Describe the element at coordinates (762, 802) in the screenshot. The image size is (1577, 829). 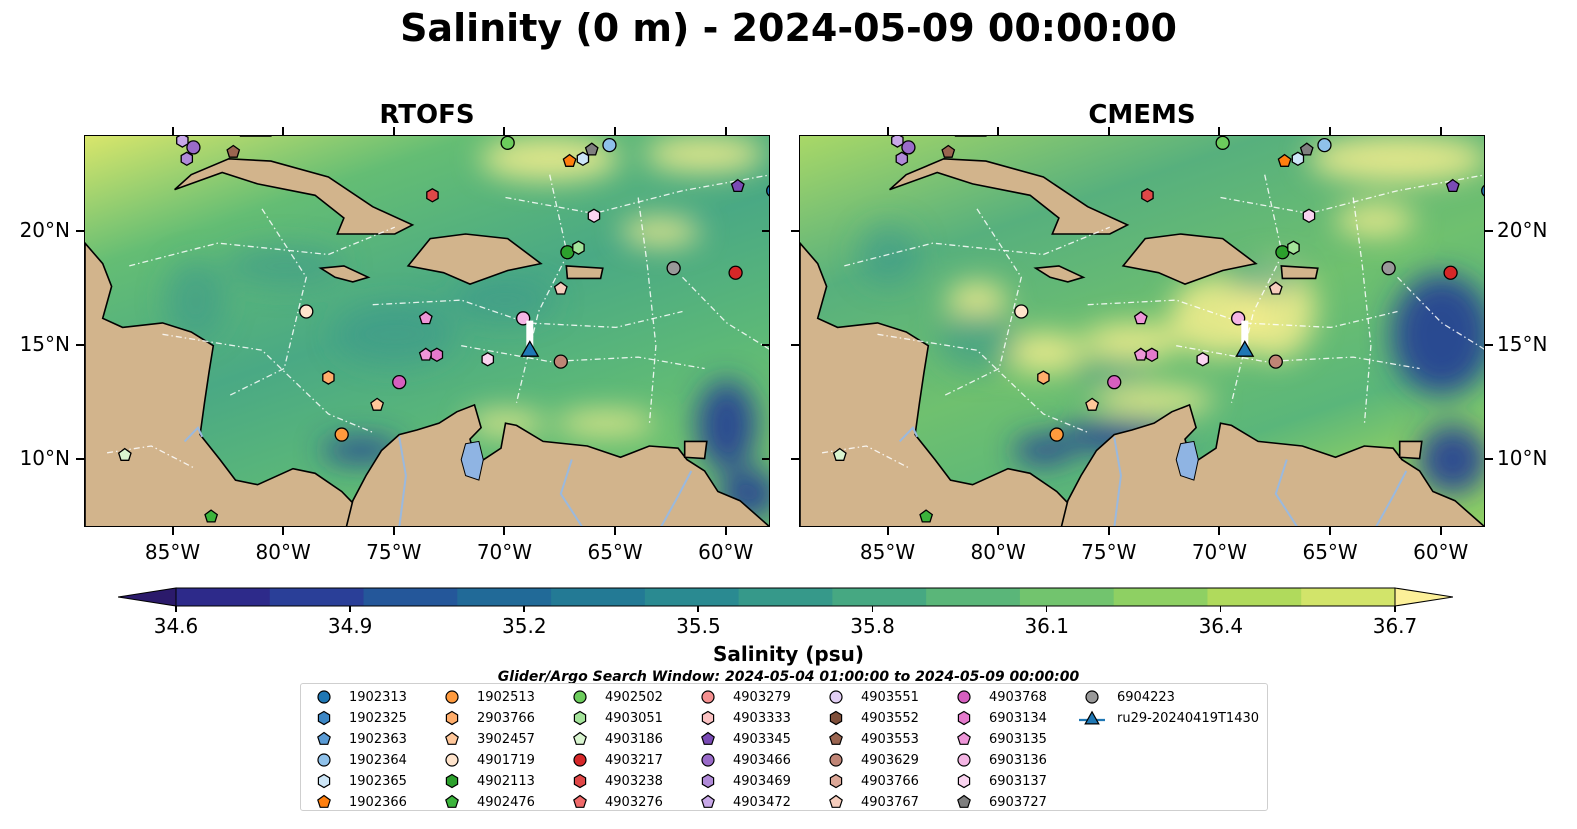
I see `legend-label: 4903472` at that location.